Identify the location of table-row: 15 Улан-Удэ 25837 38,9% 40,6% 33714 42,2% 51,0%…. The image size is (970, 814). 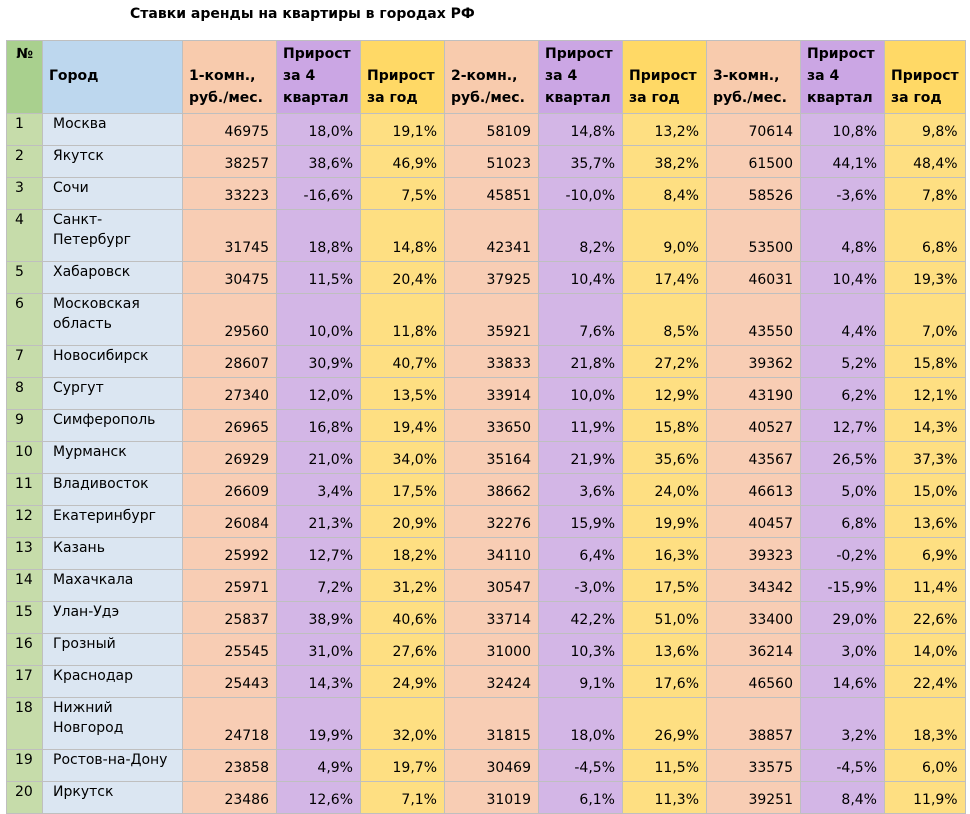
(486, 617).